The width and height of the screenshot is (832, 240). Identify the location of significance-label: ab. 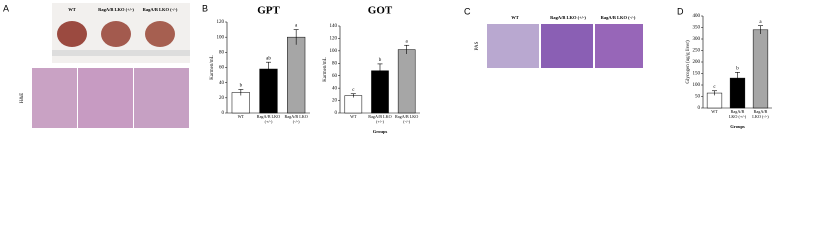
(268, 58).